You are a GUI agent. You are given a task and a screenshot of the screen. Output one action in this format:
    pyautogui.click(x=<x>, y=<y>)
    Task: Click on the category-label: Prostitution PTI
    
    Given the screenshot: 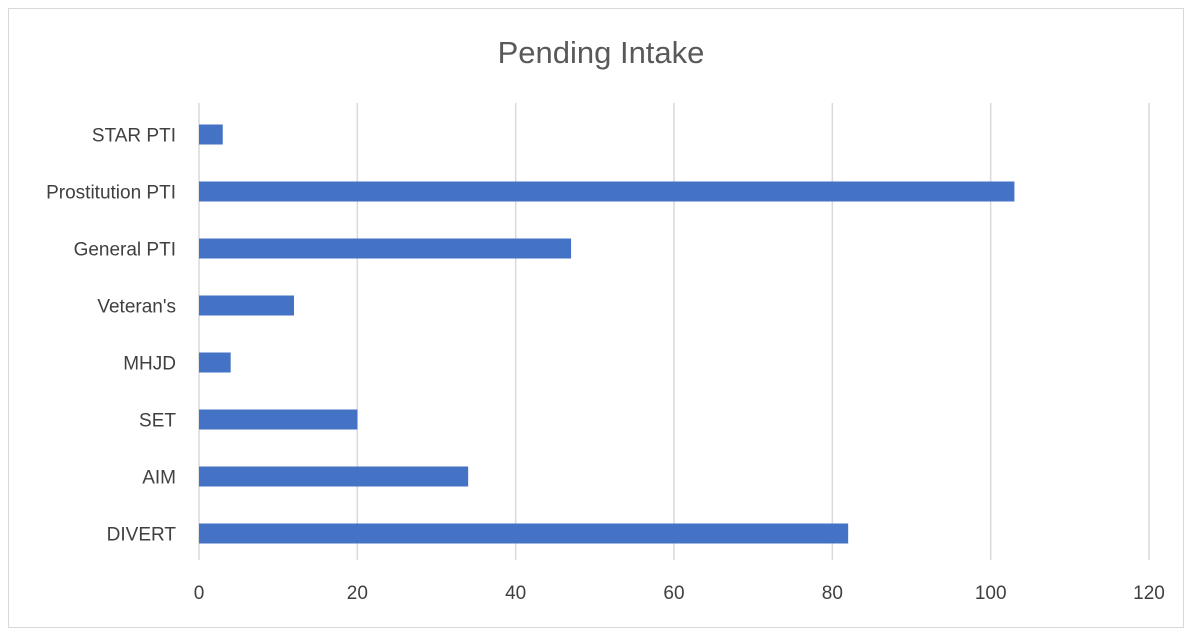 What is the action you would take?
    pyautogui.click(x=111, y=193)
    